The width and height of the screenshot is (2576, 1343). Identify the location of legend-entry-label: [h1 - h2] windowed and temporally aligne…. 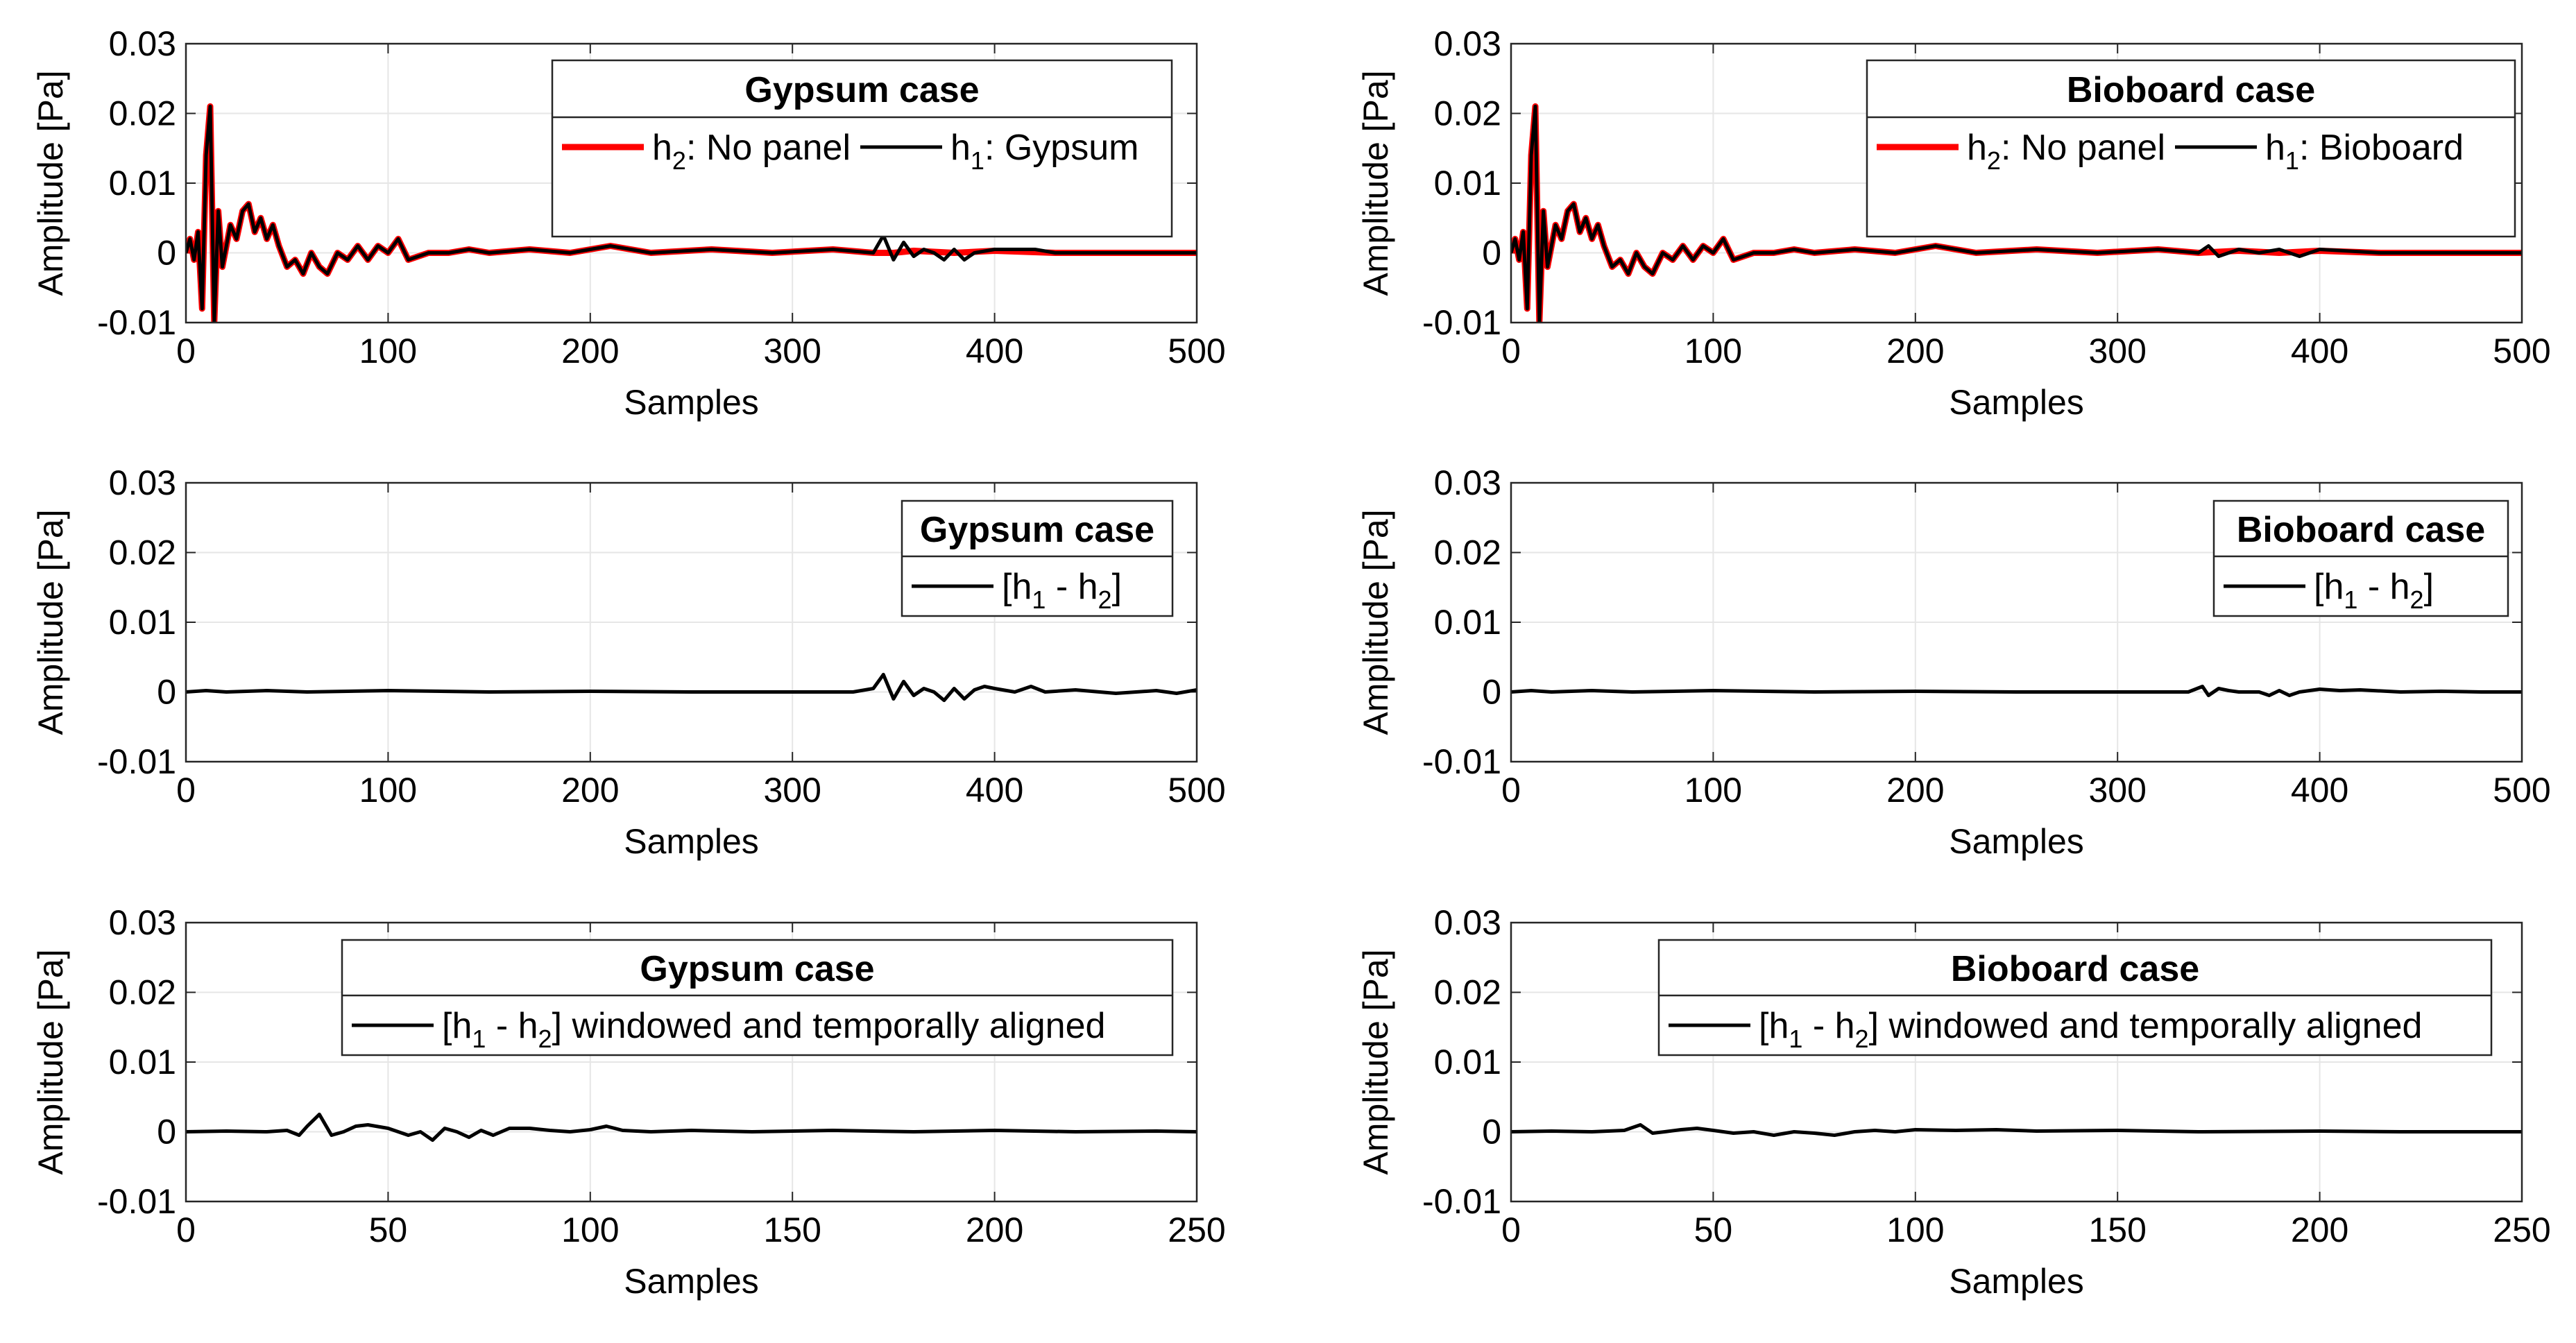
(2090, 1030).